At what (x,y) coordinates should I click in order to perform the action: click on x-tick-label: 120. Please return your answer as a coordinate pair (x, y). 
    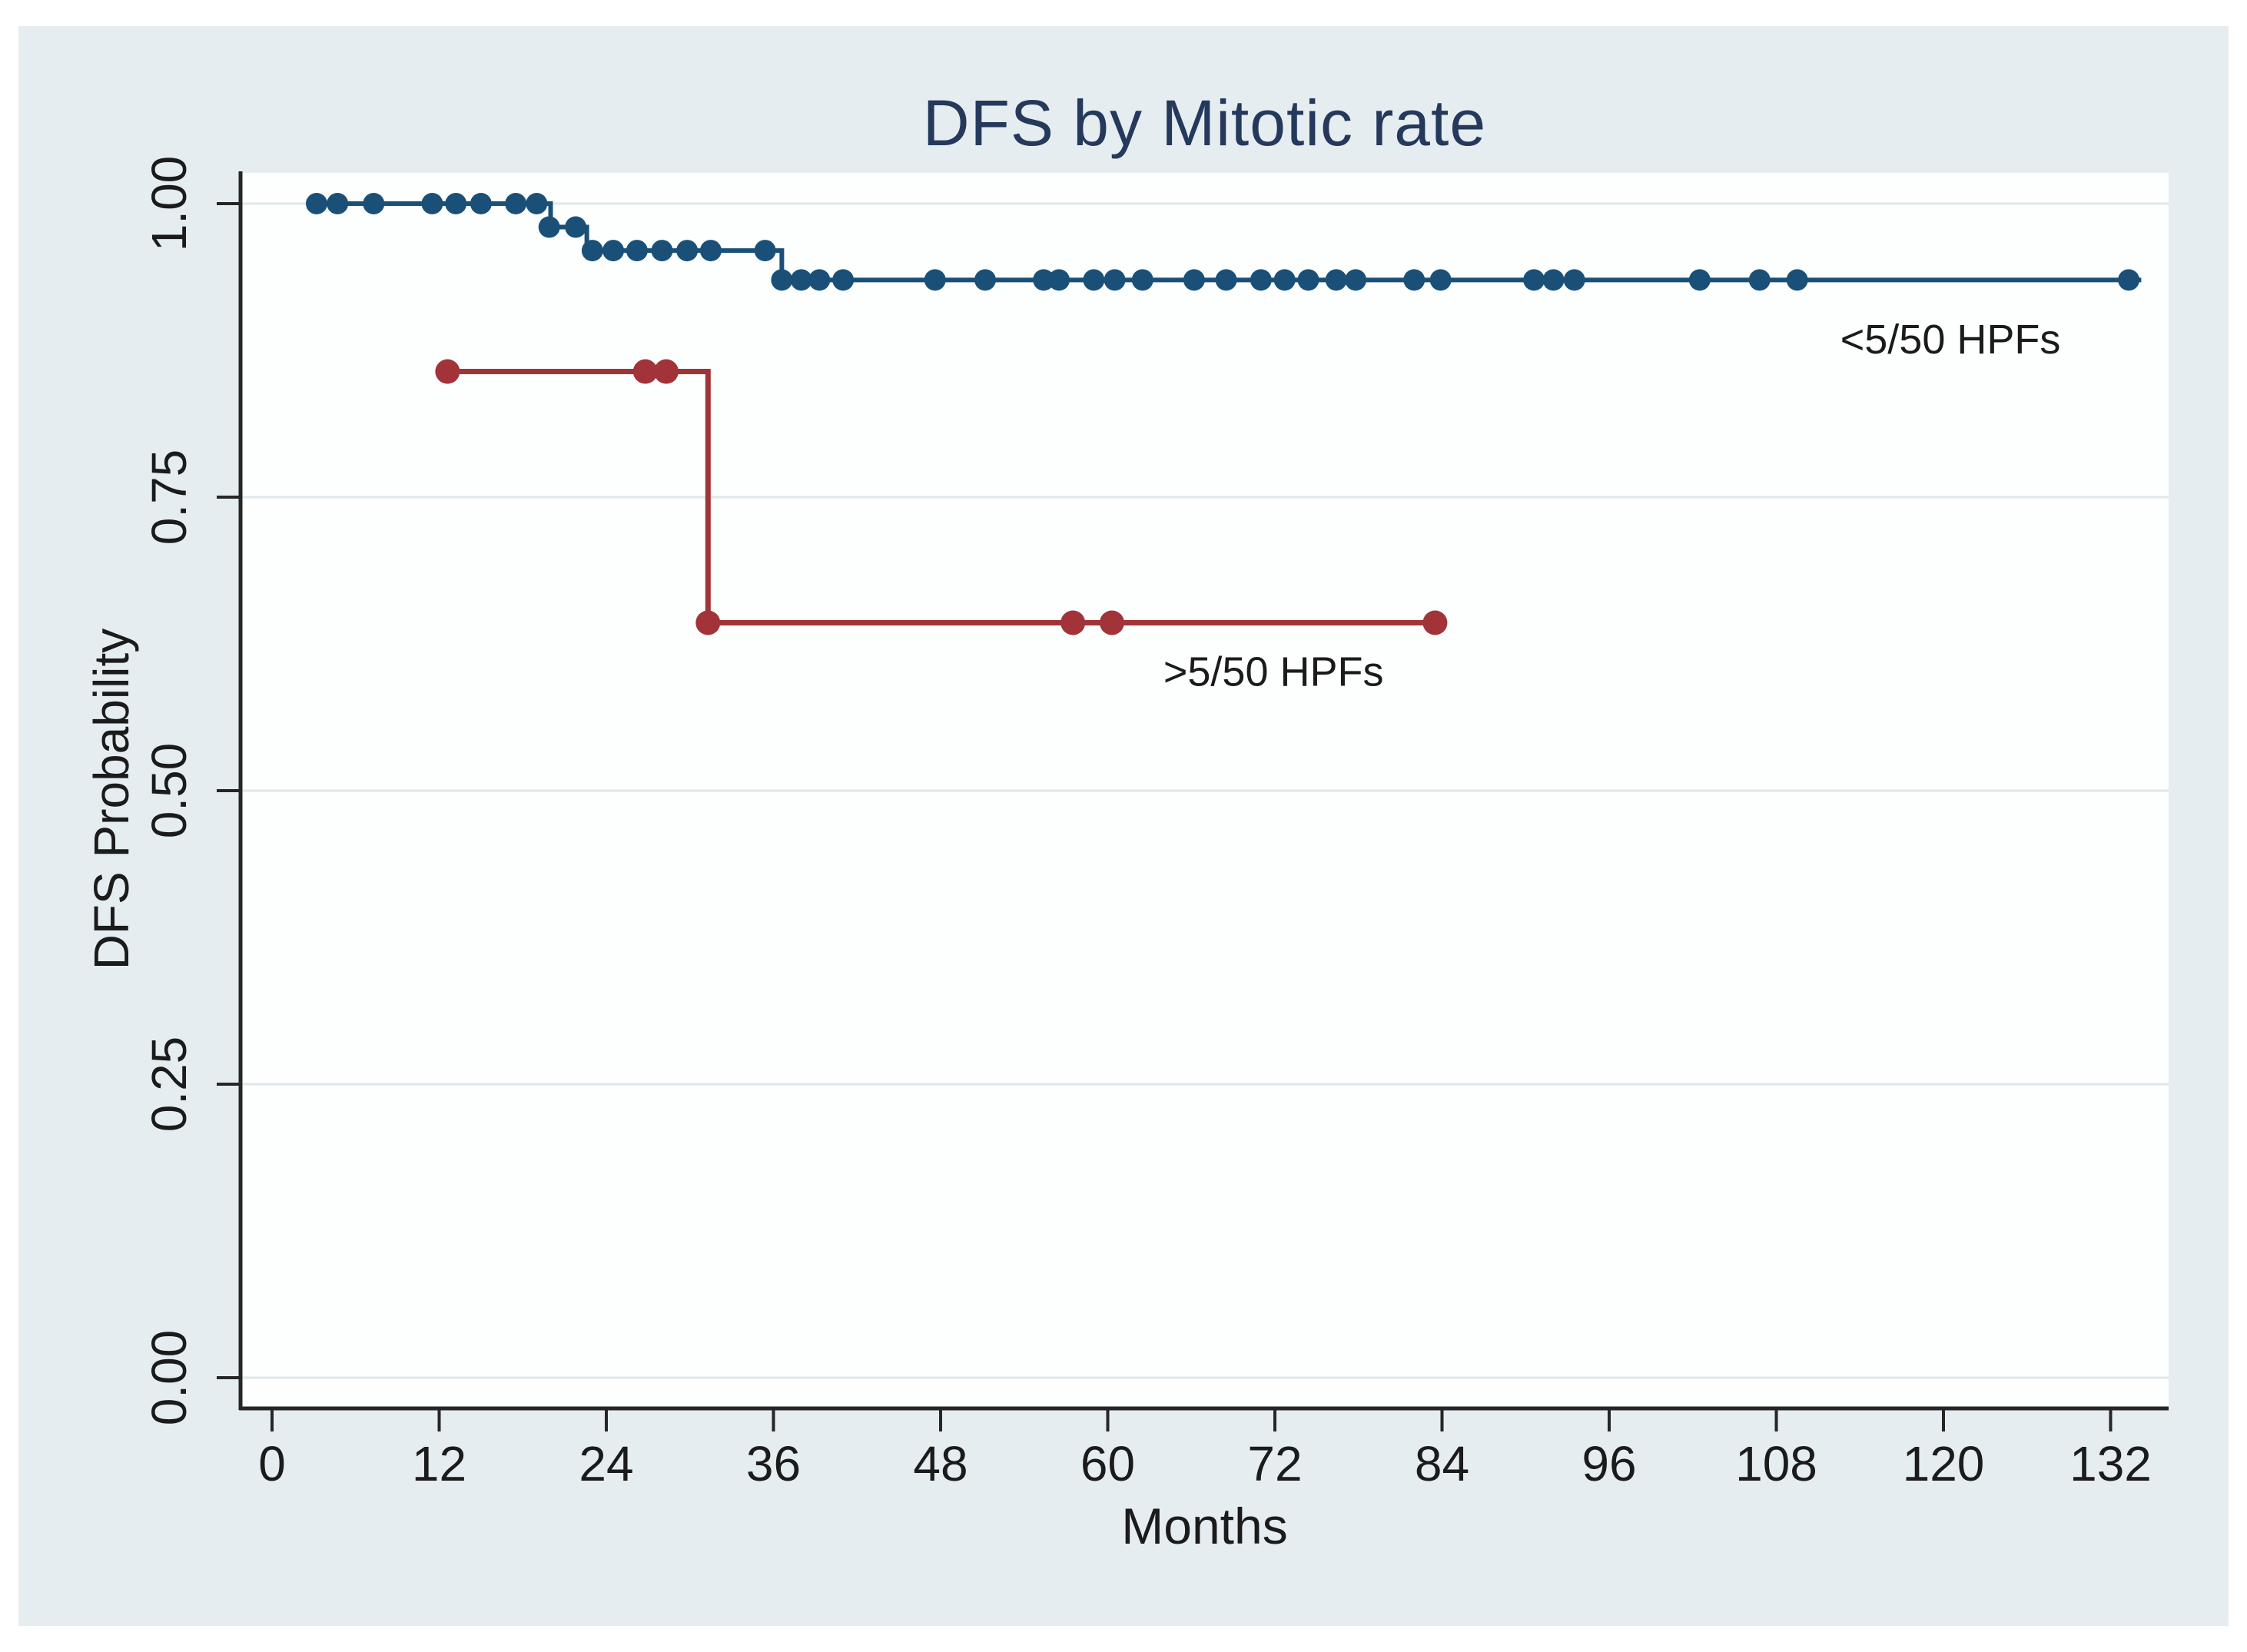
    Looking at the image, I should click on (1944, 1463).